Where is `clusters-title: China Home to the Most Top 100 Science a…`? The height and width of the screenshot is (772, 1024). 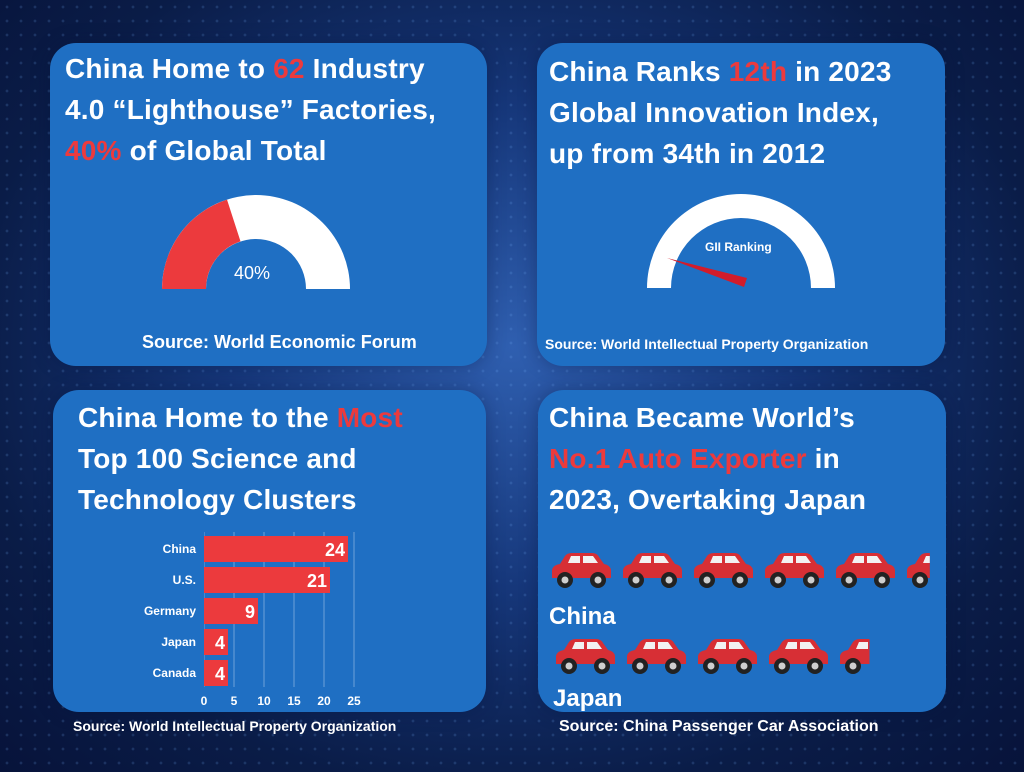
clusters-title: China Home to the Most Top 100 Science a… is located at coordinates (278, 458).